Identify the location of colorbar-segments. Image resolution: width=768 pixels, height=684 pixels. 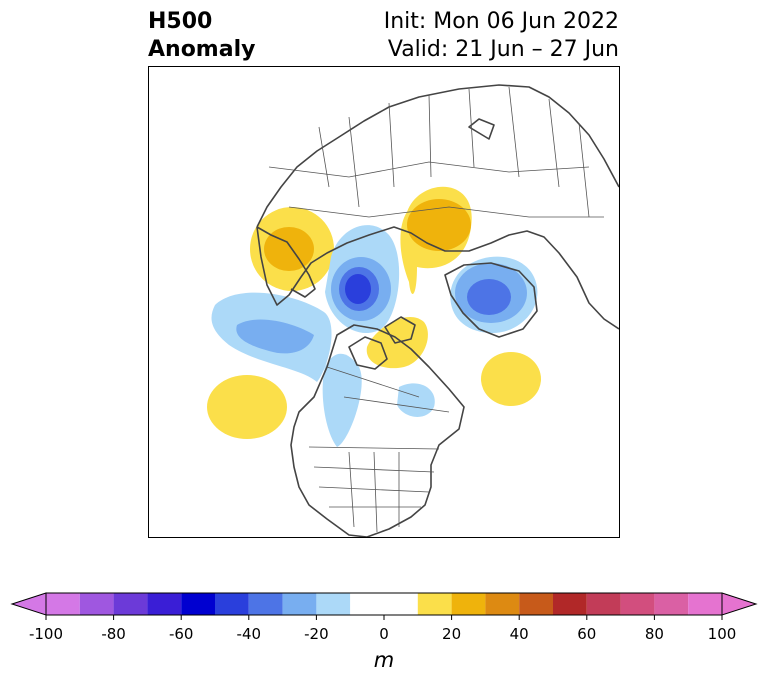
(384, 604).